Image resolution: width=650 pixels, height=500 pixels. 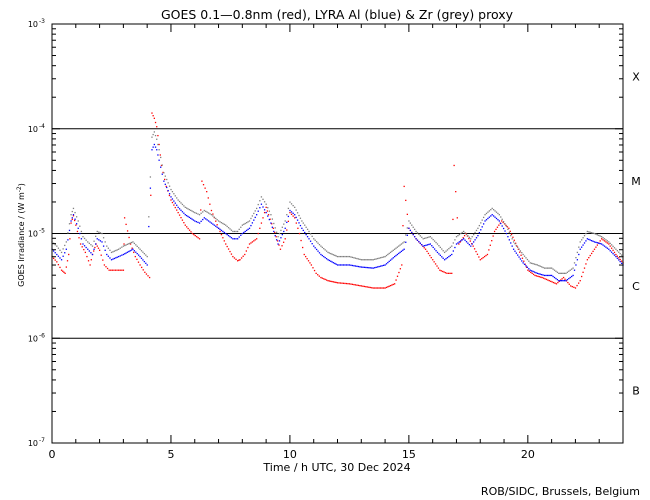 What do you see at coordinates (636, 76) in the screenshot?
I see `flare-class-x: X` at bounding box center [636, 76].